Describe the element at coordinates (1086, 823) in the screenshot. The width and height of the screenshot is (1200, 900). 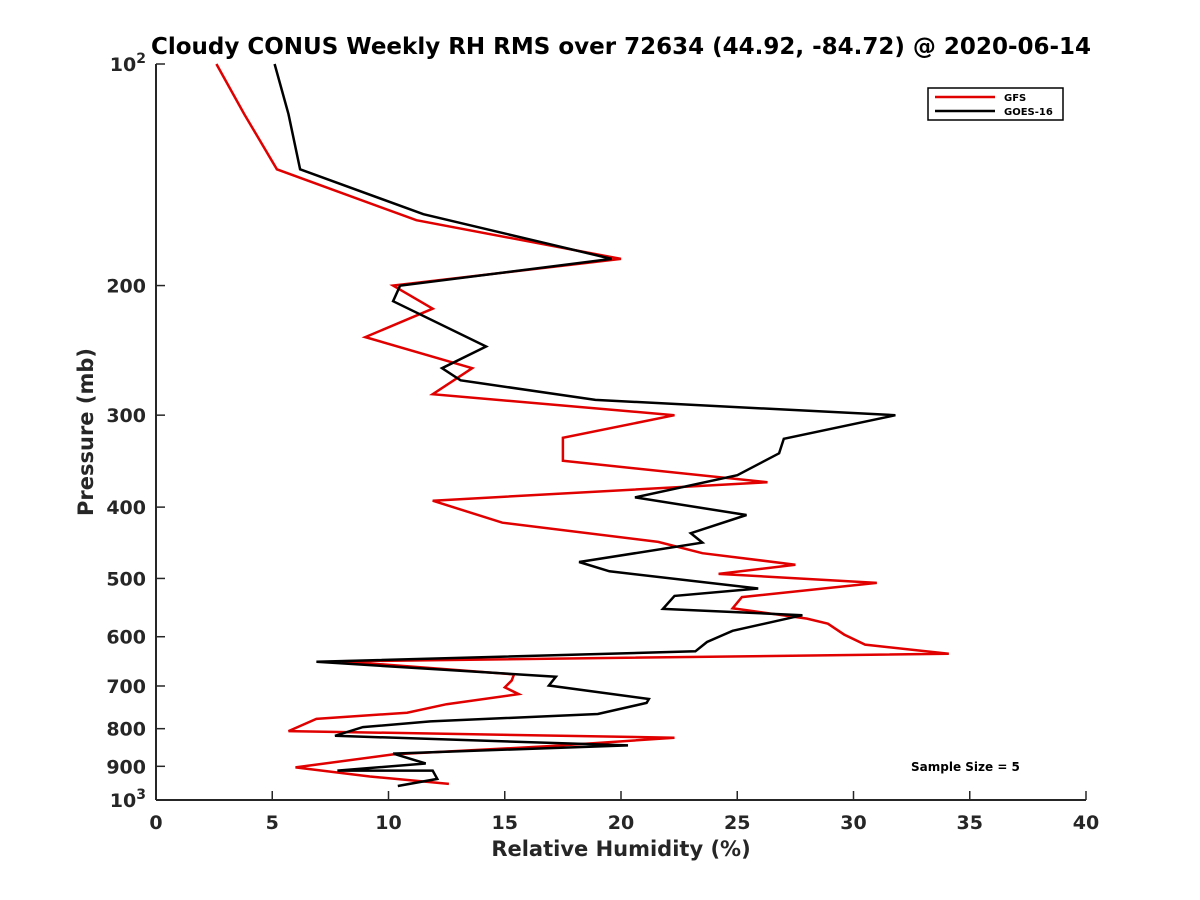
I see `x-tick-label: 40` at that location.